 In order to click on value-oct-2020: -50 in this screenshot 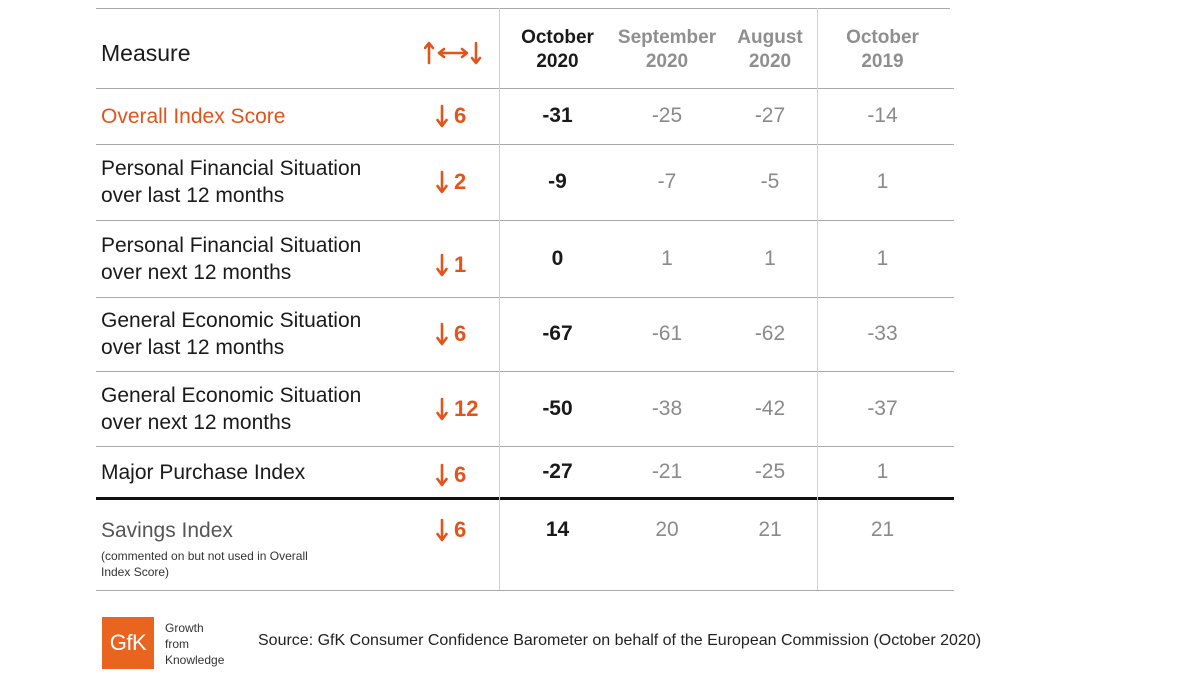, I will do `click(557, 408)`.